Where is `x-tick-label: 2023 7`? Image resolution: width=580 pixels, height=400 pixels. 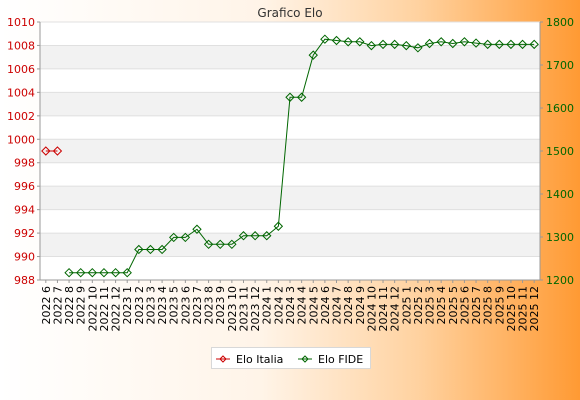
x-tick-label: 2023 7 is located at coordinates (197, 305).